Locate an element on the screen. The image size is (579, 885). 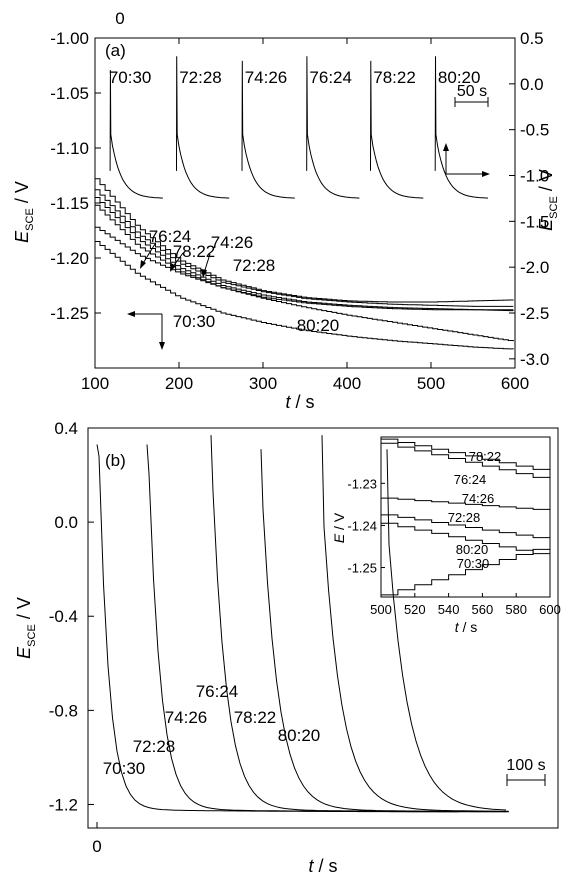
panel-b-x-title: t / s is located at coordinates (322, 866).